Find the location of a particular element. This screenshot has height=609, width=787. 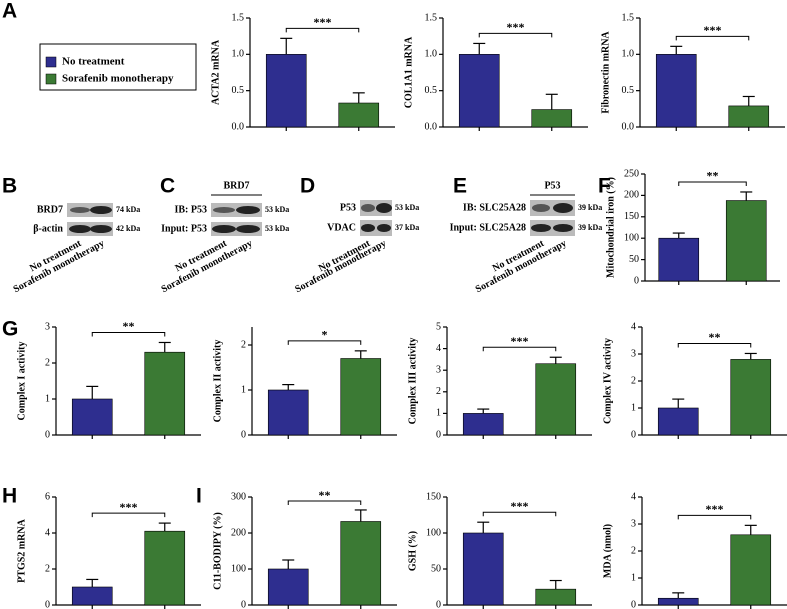

blot-row-label: Input: SLC25A28 is located at coordinates (488, 227).